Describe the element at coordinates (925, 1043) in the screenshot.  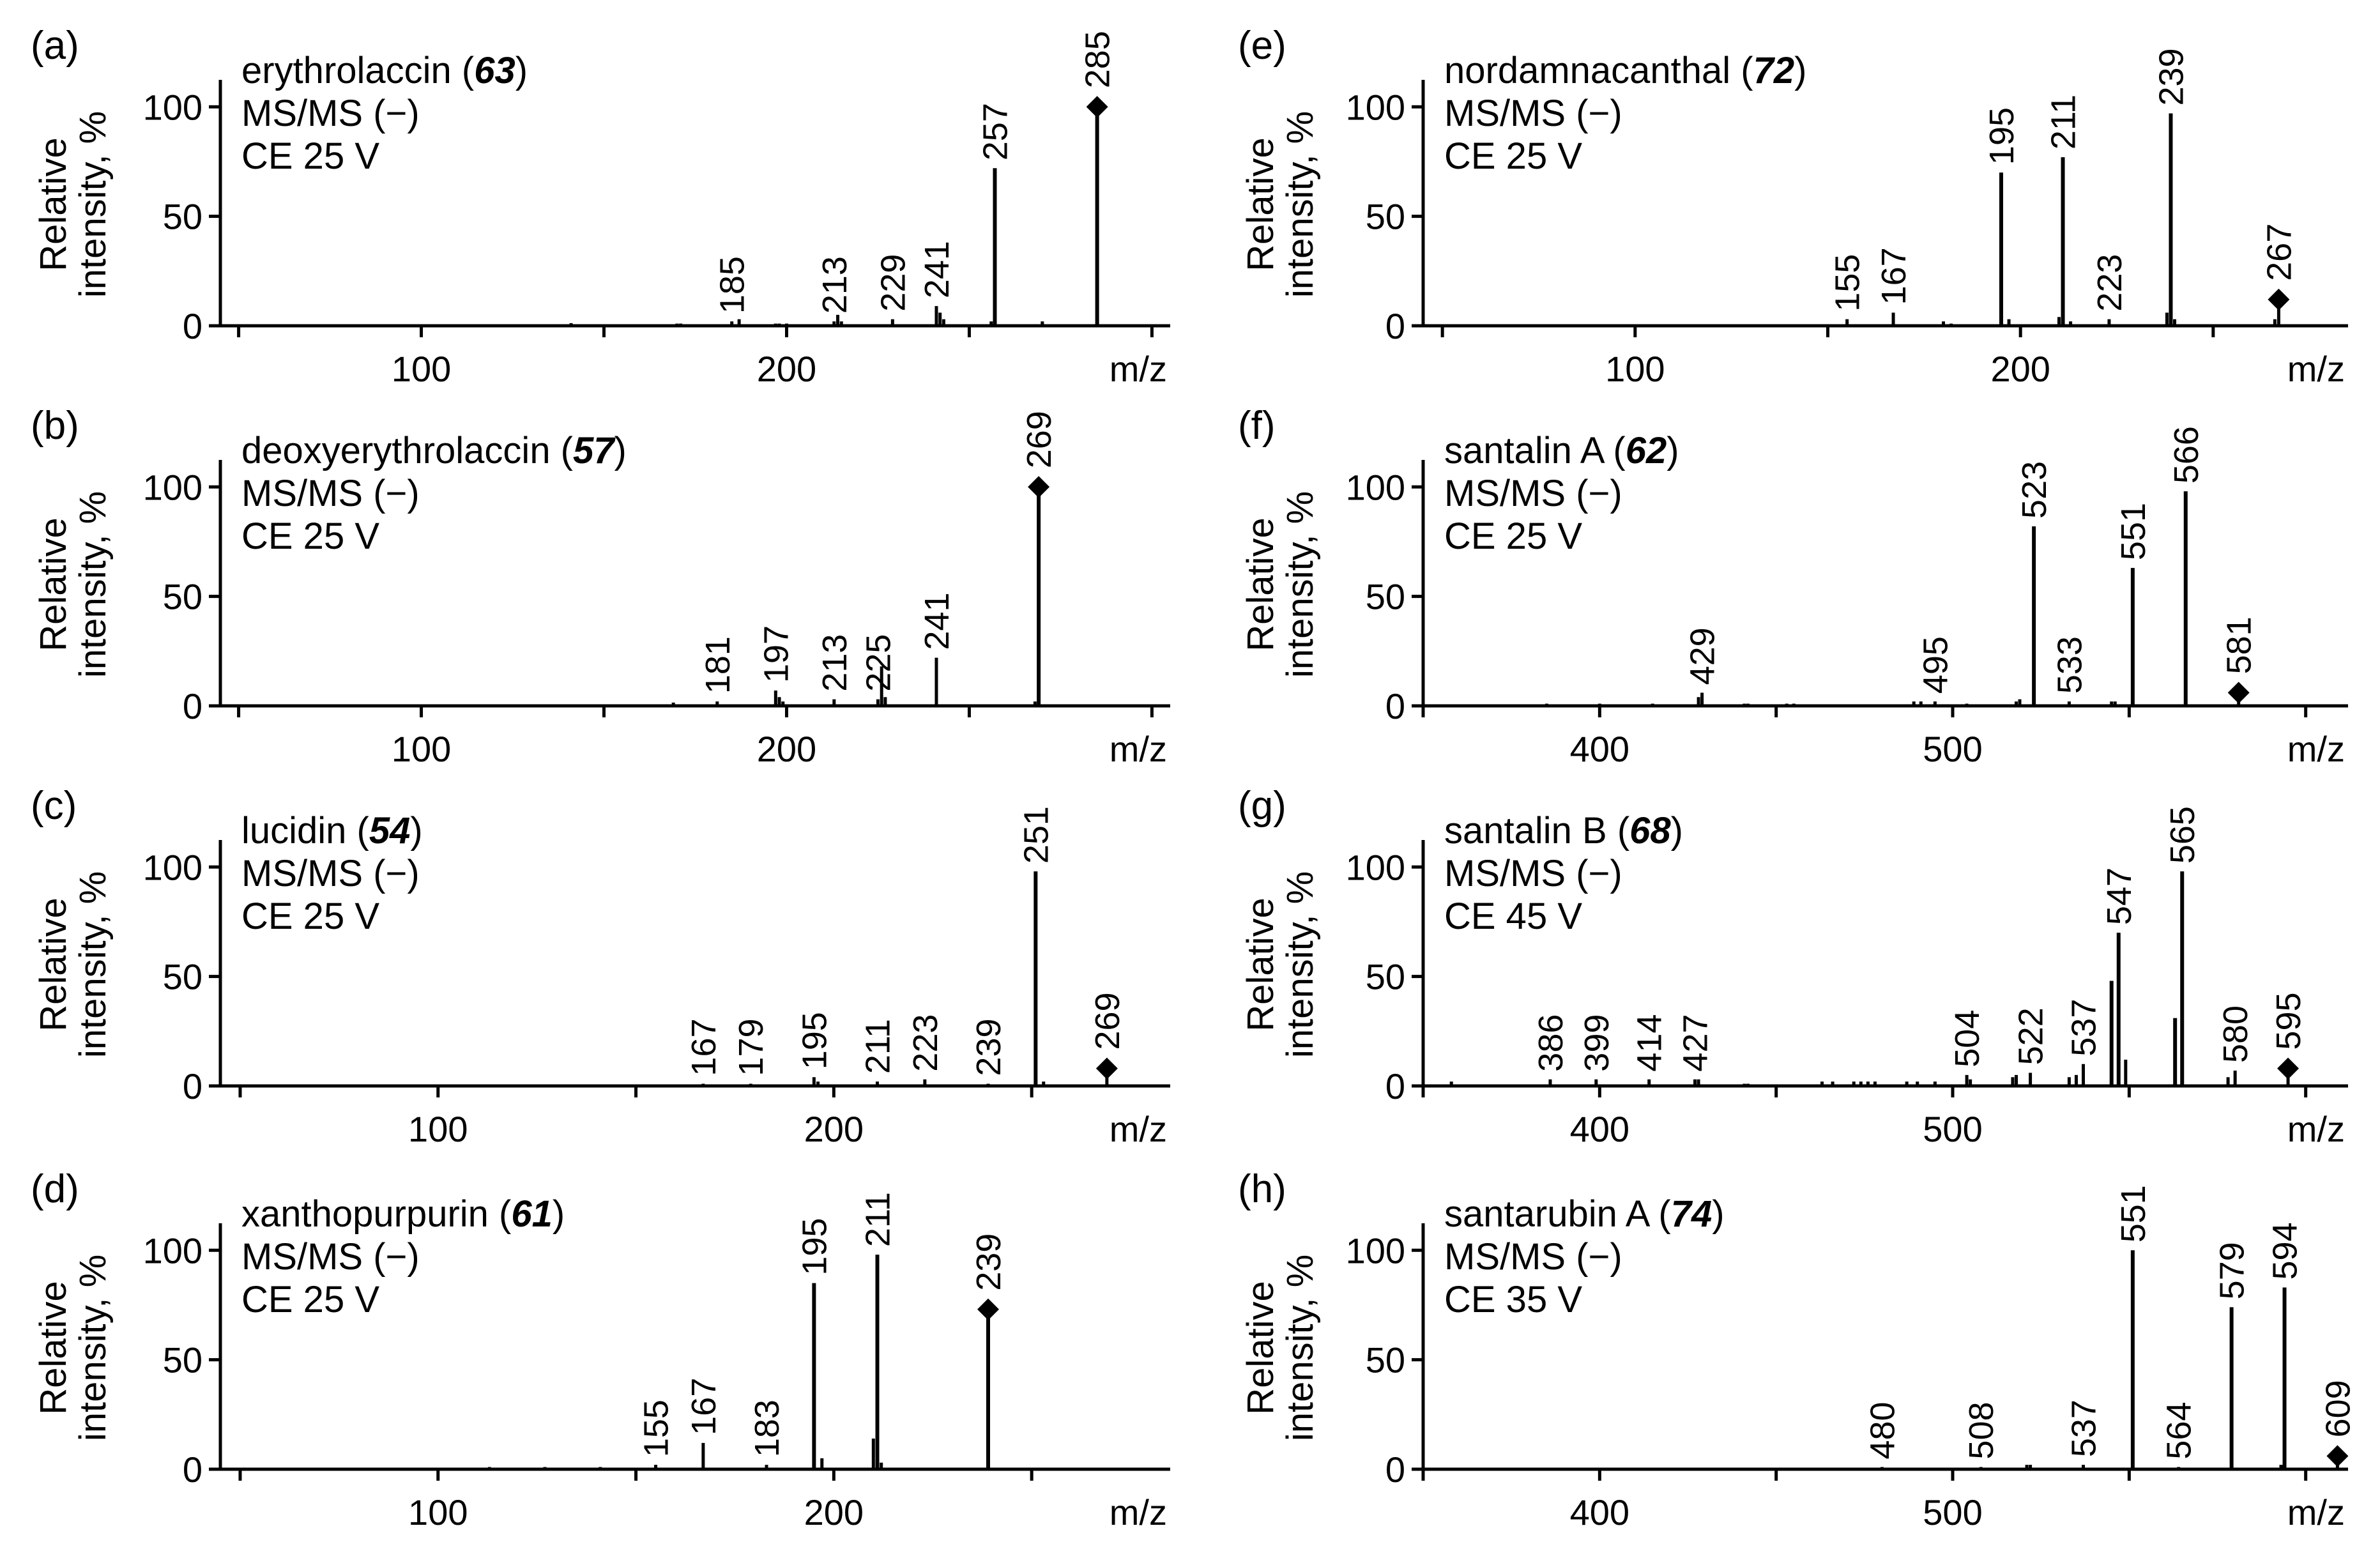
I see `peak-label: 223` at that location.